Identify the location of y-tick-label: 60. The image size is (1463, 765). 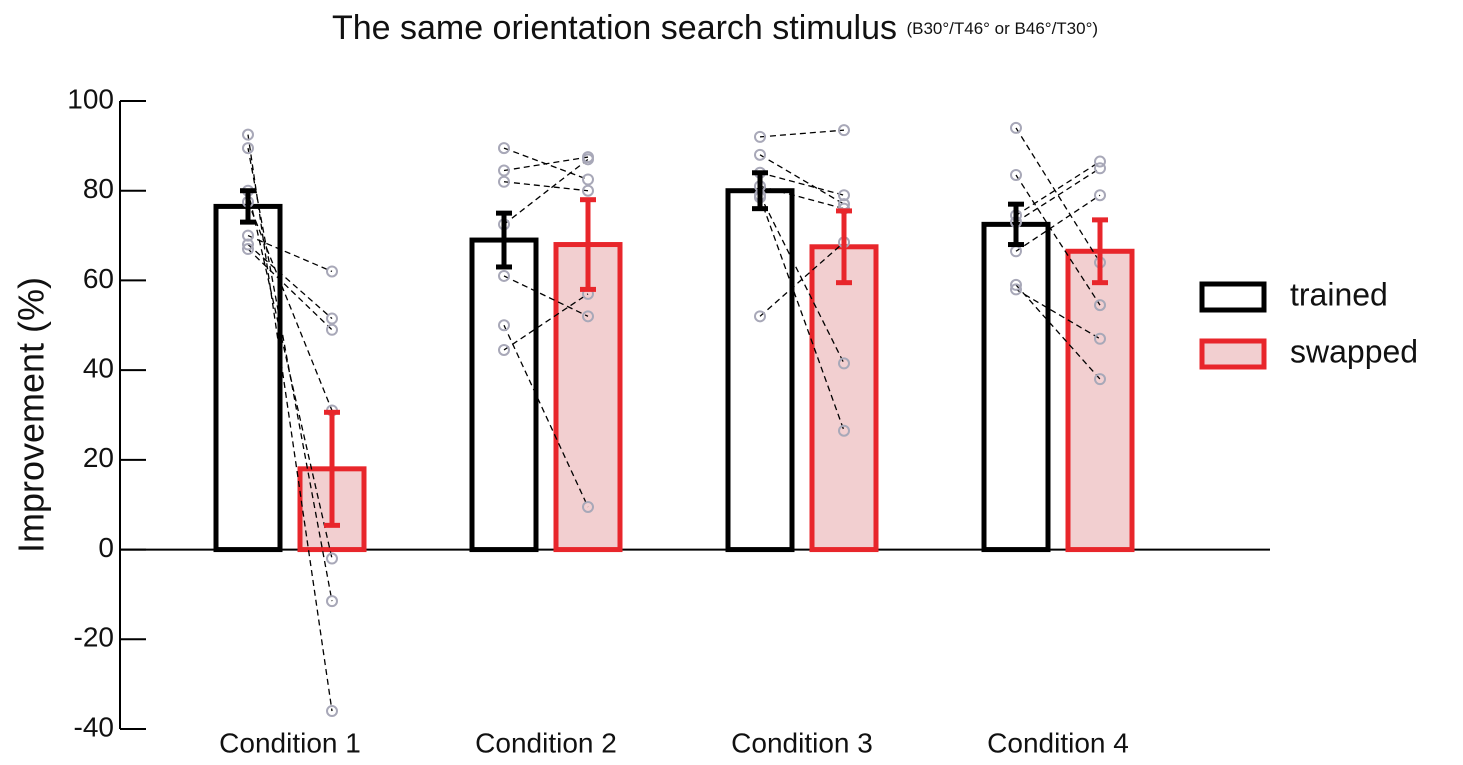
(98, 278).